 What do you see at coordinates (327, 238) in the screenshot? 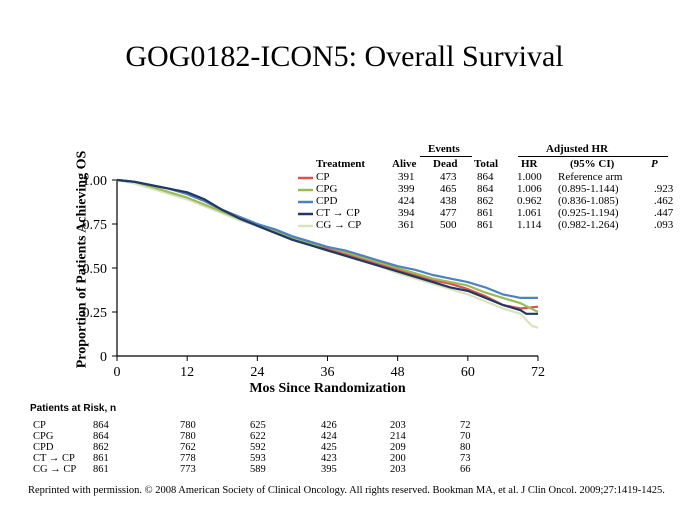
I see `series-line-cpd` at bounding box center [327, 238].